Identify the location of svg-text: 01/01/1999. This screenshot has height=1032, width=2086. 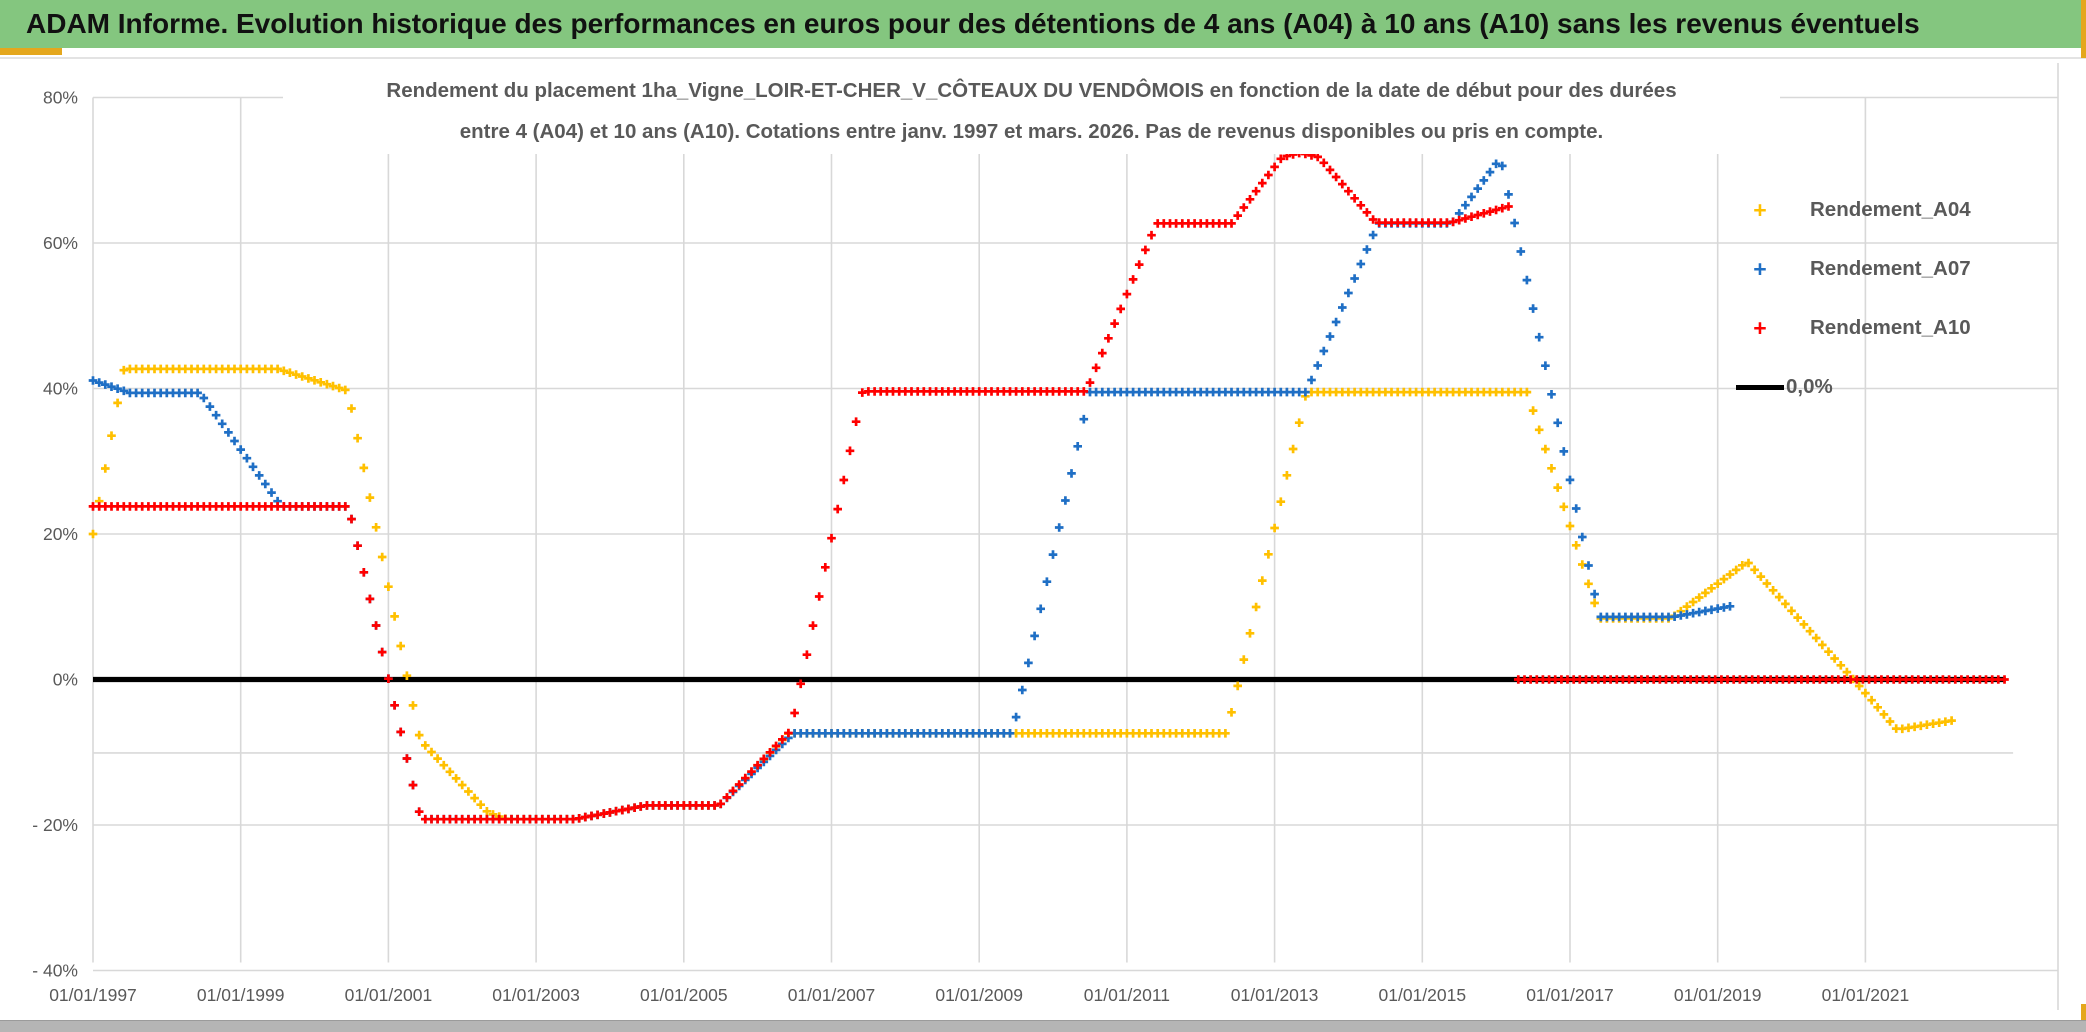
(241, 995).